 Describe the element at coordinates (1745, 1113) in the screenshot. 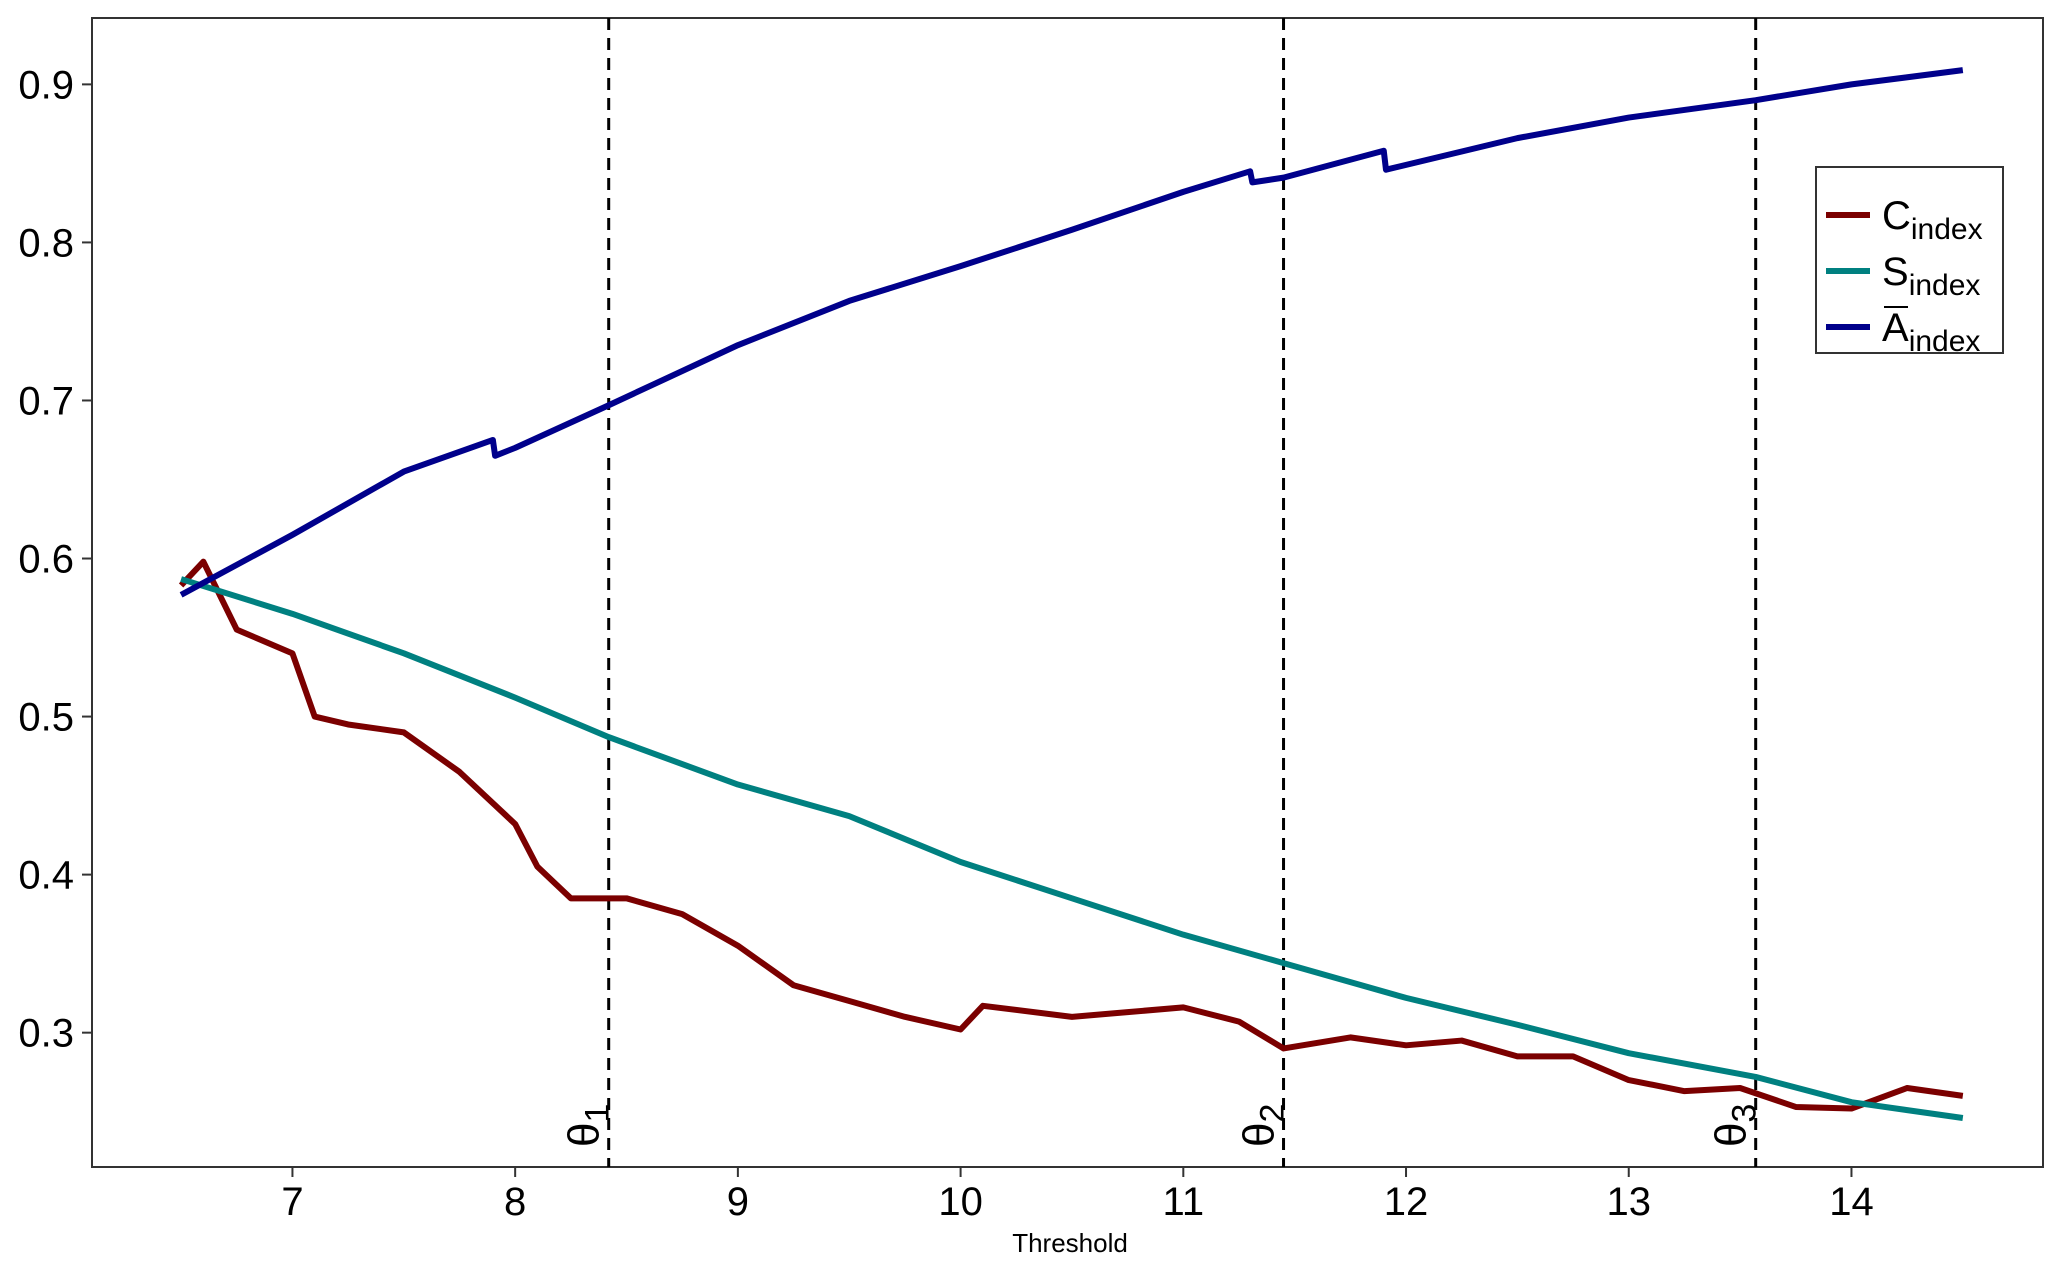

I see `threshold-subscript: 3` at that location.